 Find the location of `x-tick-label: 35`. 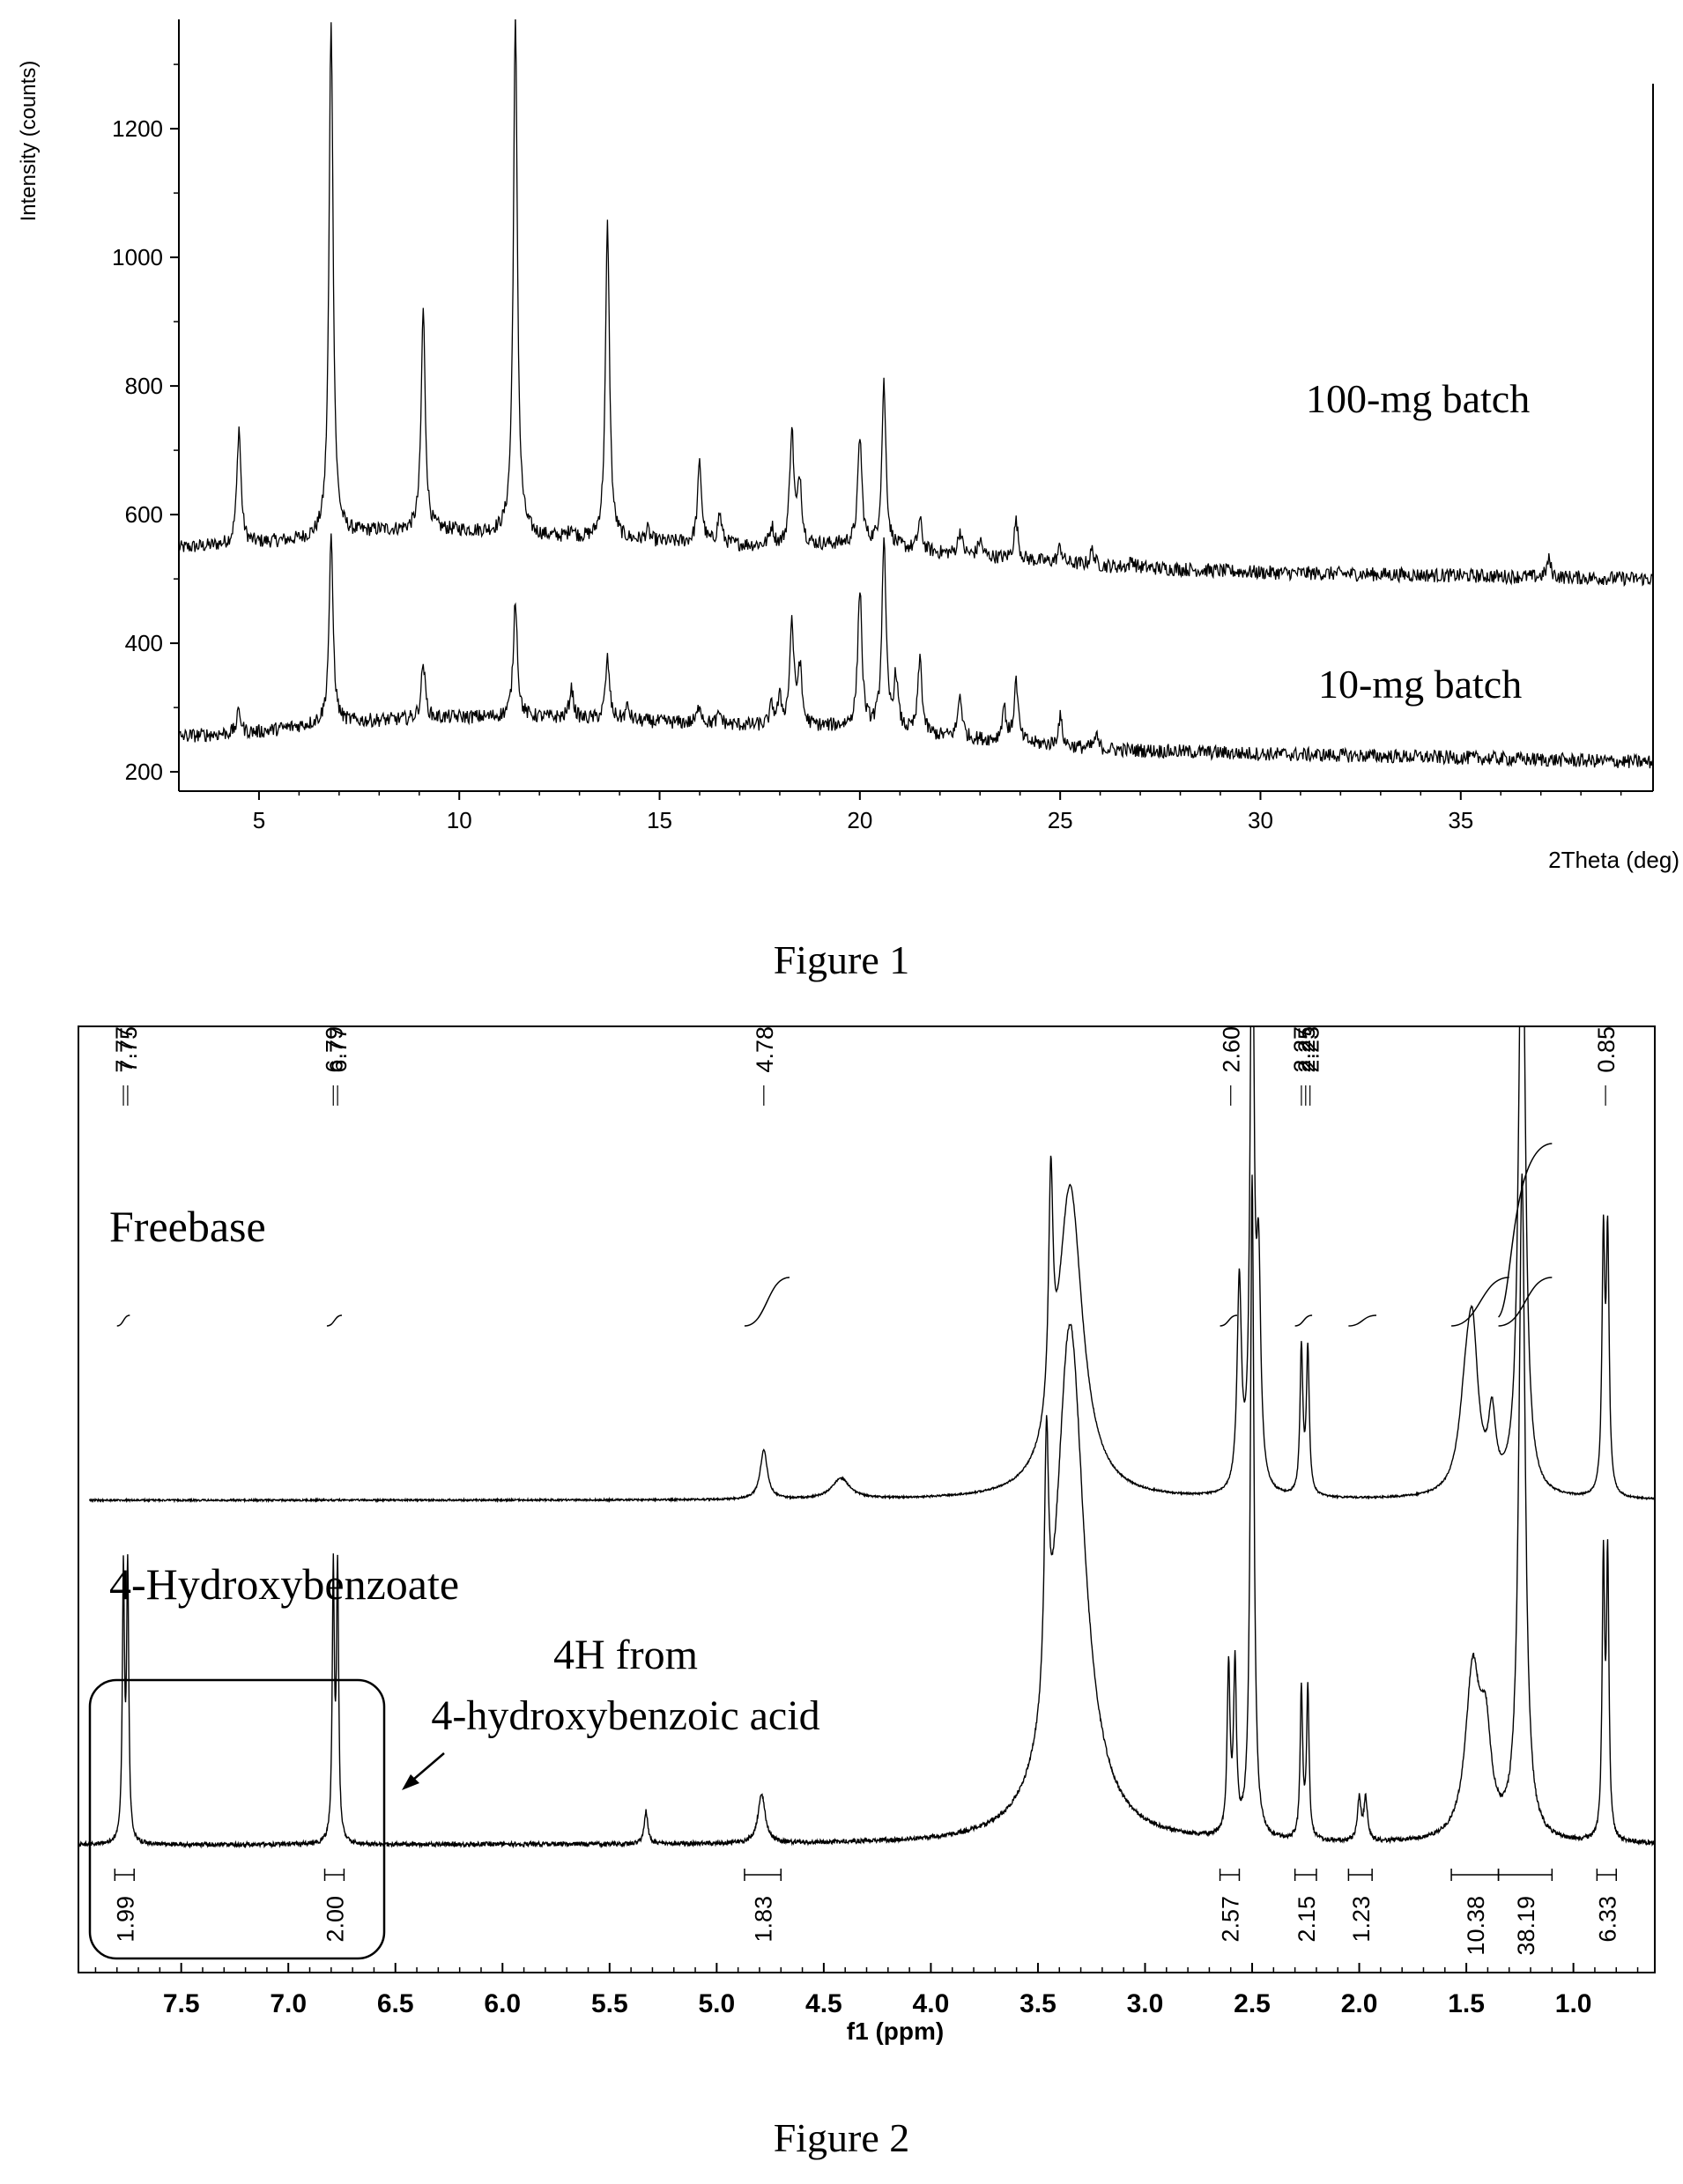

x-tick-label: 35 is located at coordinates (1461, 820).